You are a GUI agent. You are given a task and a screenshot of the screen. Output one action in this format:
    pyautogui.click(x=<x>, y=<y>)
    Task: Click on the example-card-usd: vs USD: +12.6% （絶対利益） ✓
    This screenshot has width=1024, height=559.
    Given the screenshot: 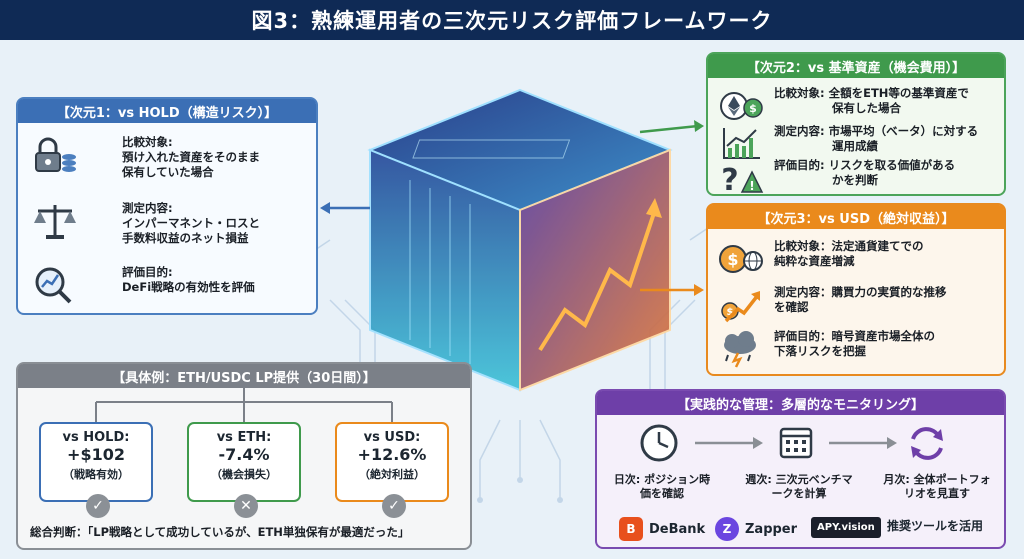 What is the action you would take?
    pyautogui.click(x=392, y=470)
    